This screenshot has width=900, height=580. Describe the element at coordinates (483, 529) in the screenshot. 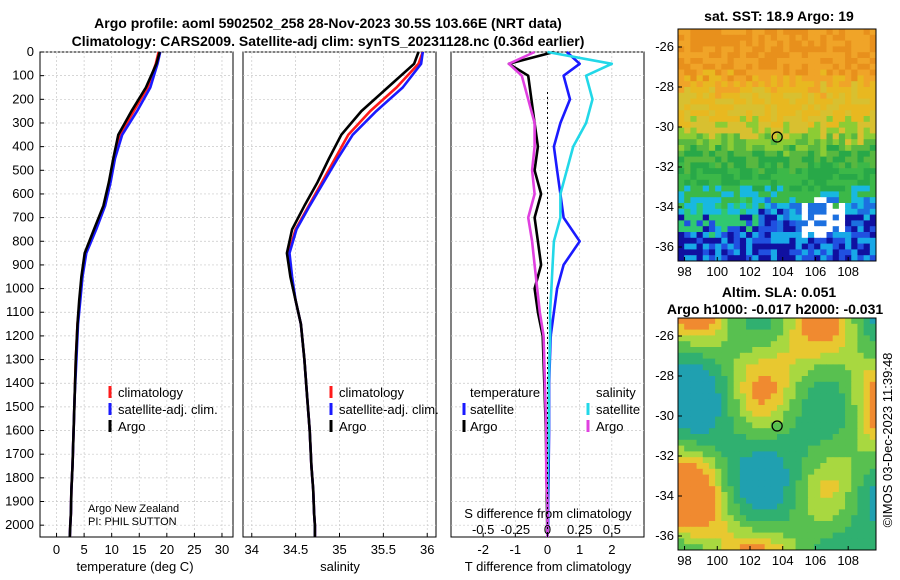

I see `s-tick-label: -0.5` at that location.